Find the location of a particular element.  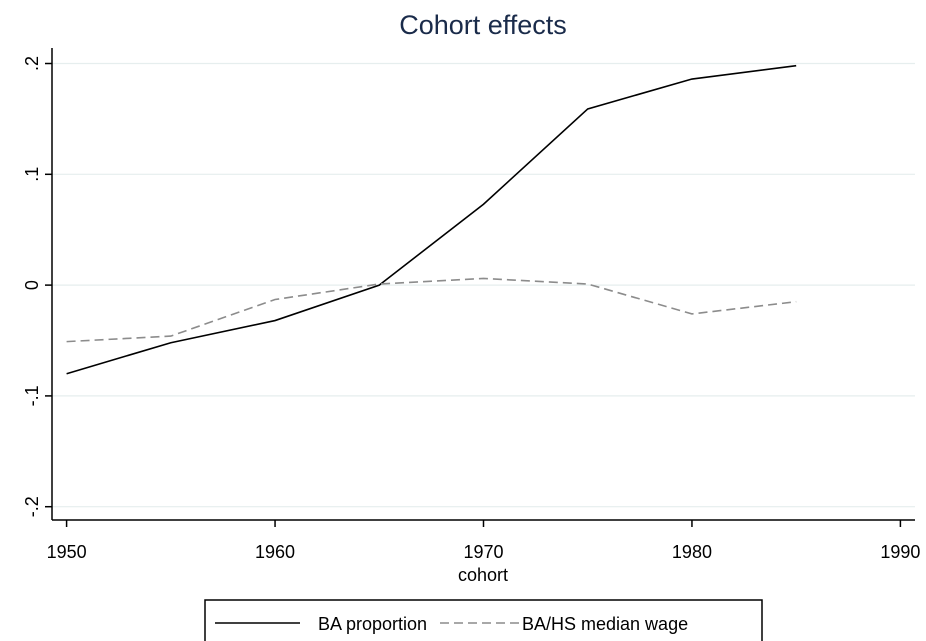

series-line is located at coordinates (431, 310).